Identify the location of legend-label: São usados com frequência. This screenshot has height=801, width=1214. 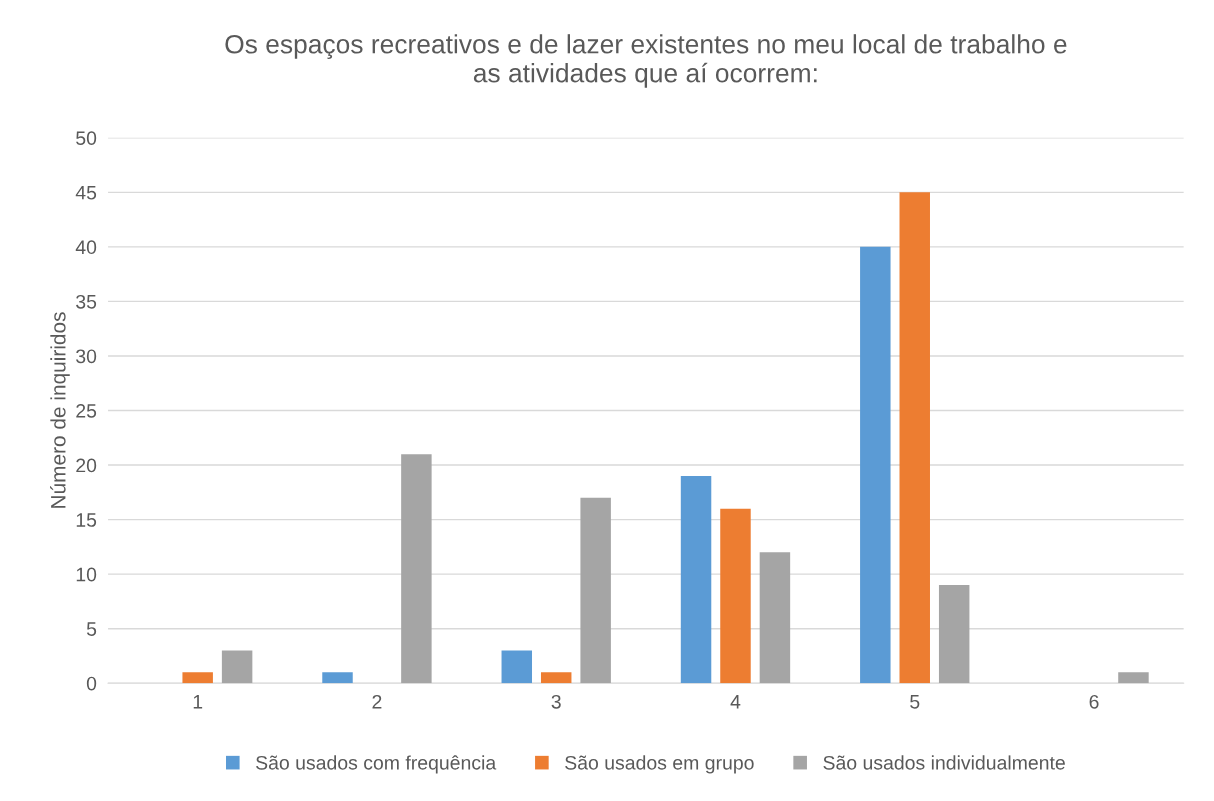
(376, 764).